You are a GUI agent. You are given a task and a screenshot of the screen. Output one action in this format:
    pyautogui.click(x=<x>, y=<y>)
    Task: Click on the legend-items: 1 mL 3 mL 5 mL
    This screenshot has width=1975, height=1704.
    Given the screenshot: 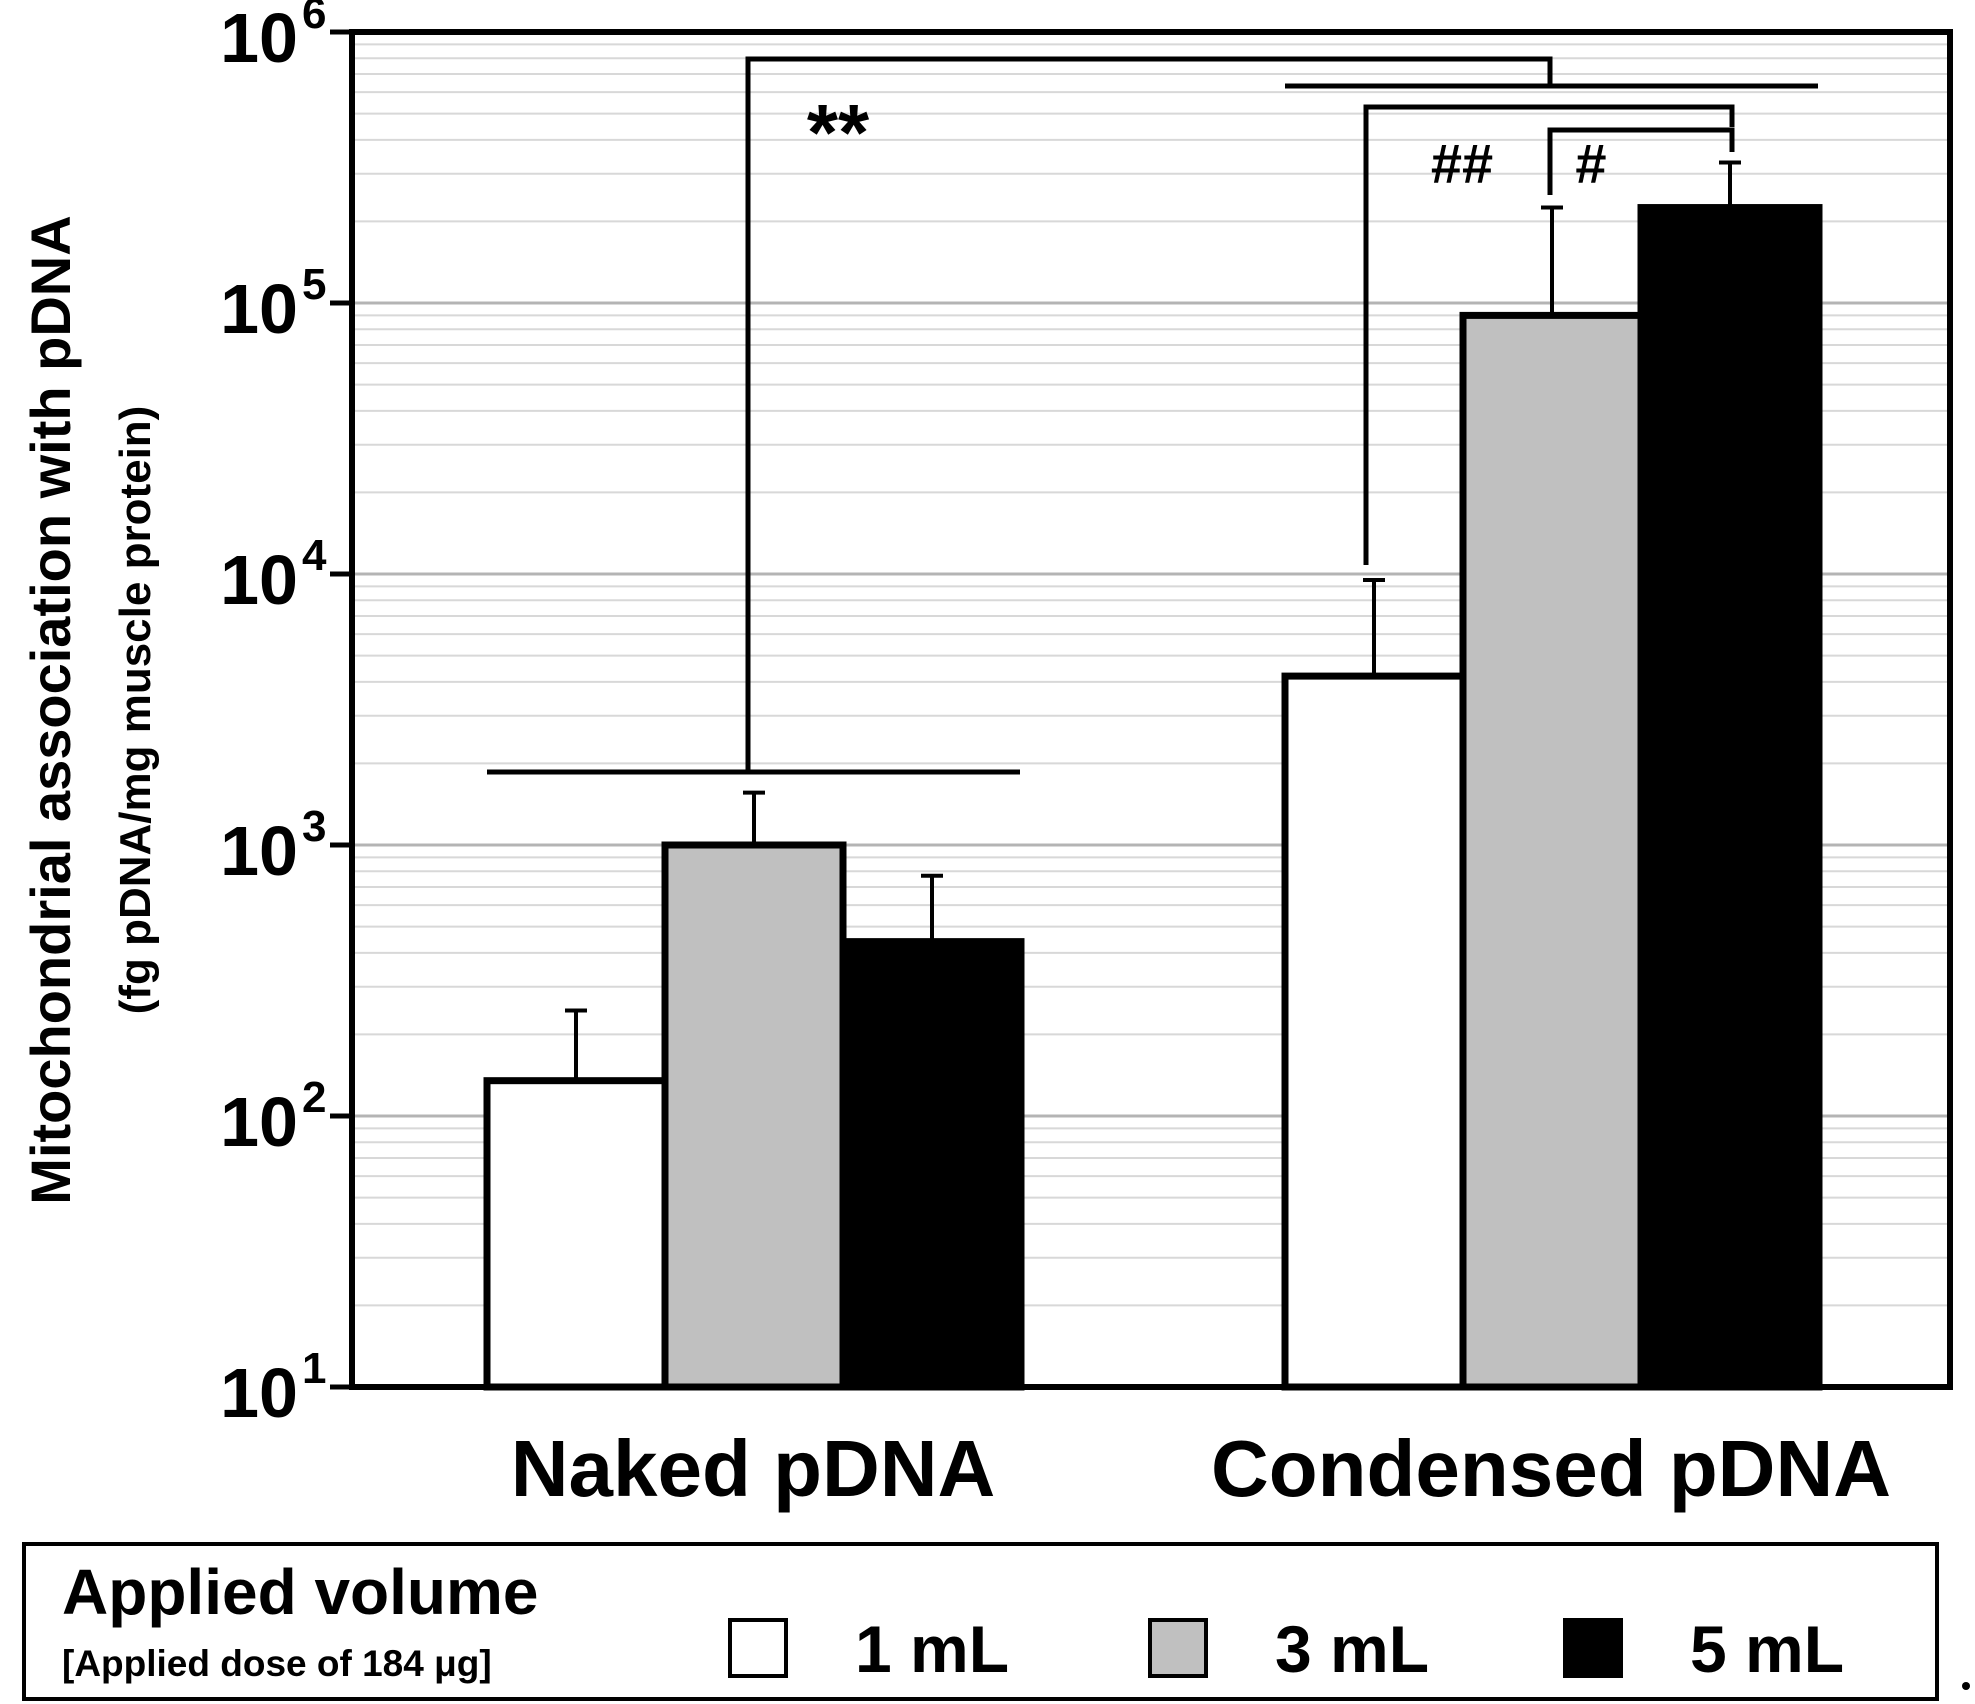 What is the action you would take?
    pyautogui.click(x=1286, y=1649)
    